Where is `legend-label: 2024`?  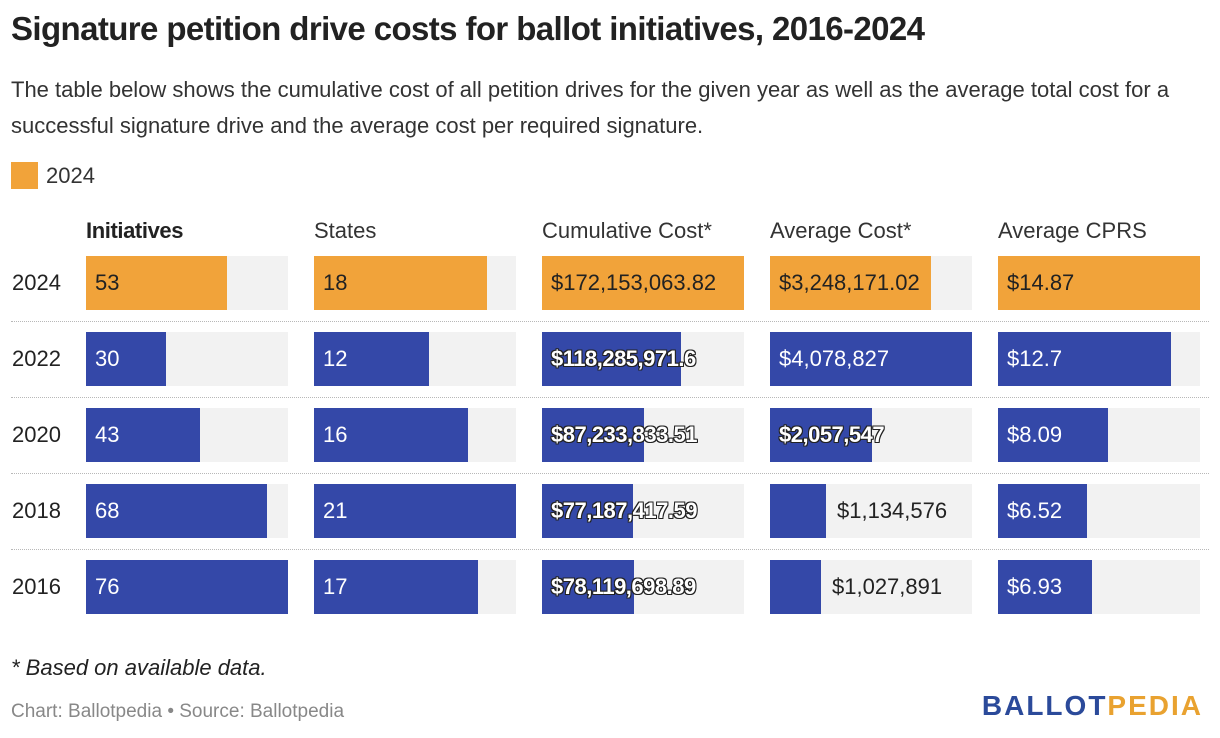
legend-label: 2024 is located at coordinates (70, 175).